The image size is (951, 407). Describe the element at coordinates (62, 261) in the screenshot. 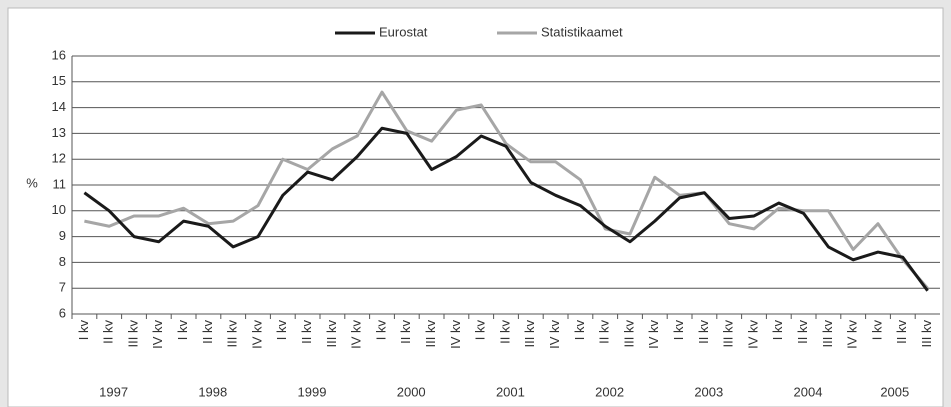

I see `y-tick-label: 8` at that location.